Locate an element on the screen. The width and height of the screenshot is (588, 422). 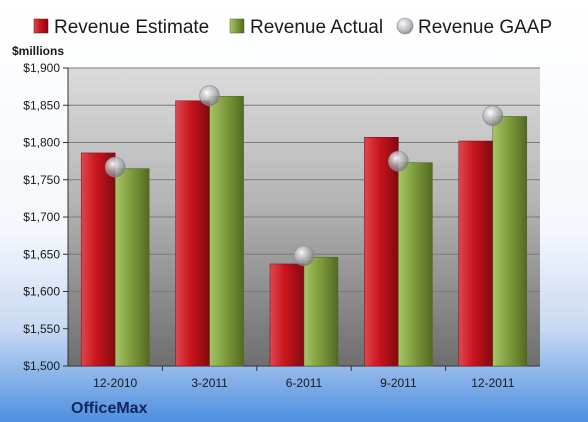
y-tick-label: $1,550 is located at coordinates (41, 329).